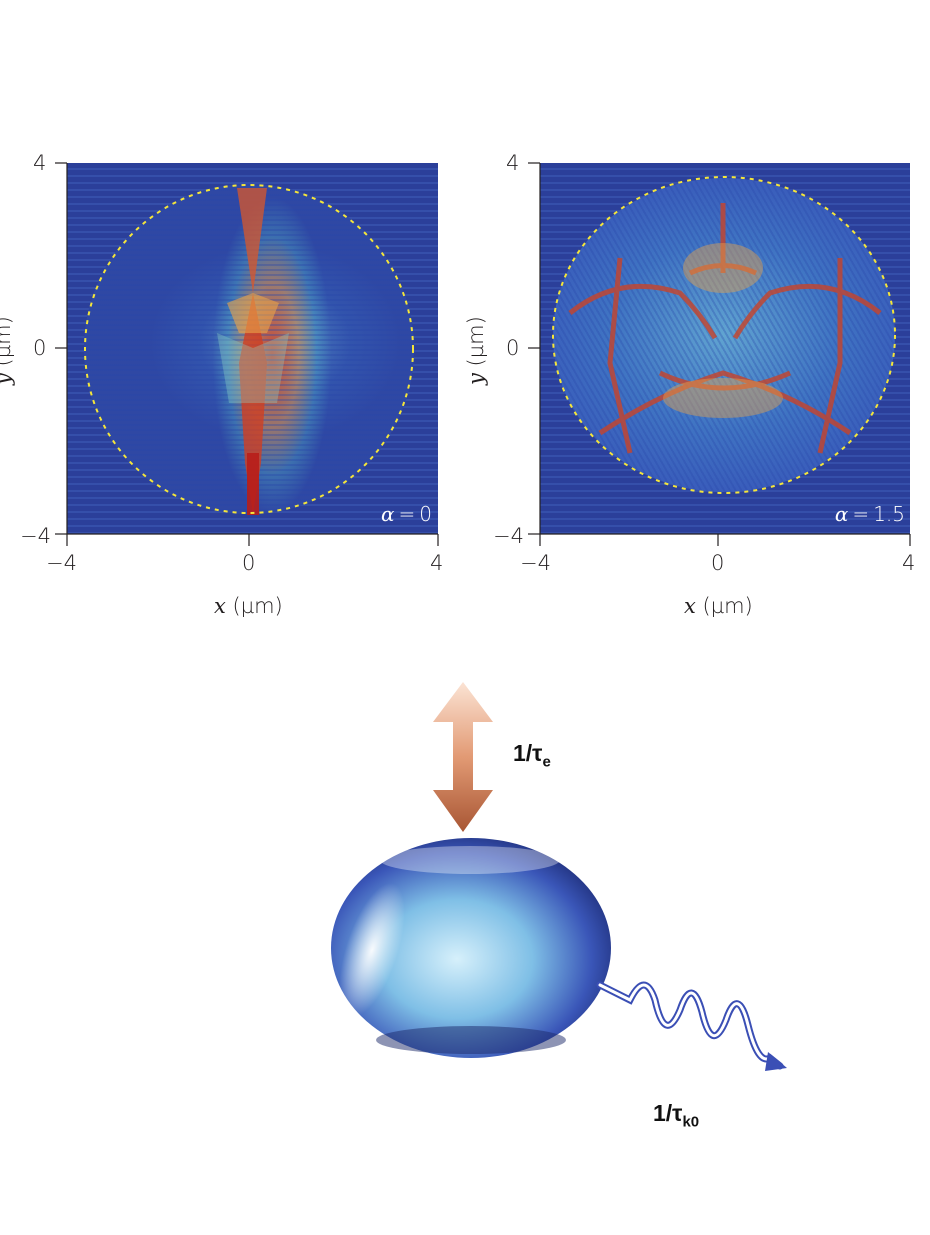  What do you see at coordinates (61, 563) in the screenshot?
I see `left-xtick-min: −4` at bounding box center [61, 563].